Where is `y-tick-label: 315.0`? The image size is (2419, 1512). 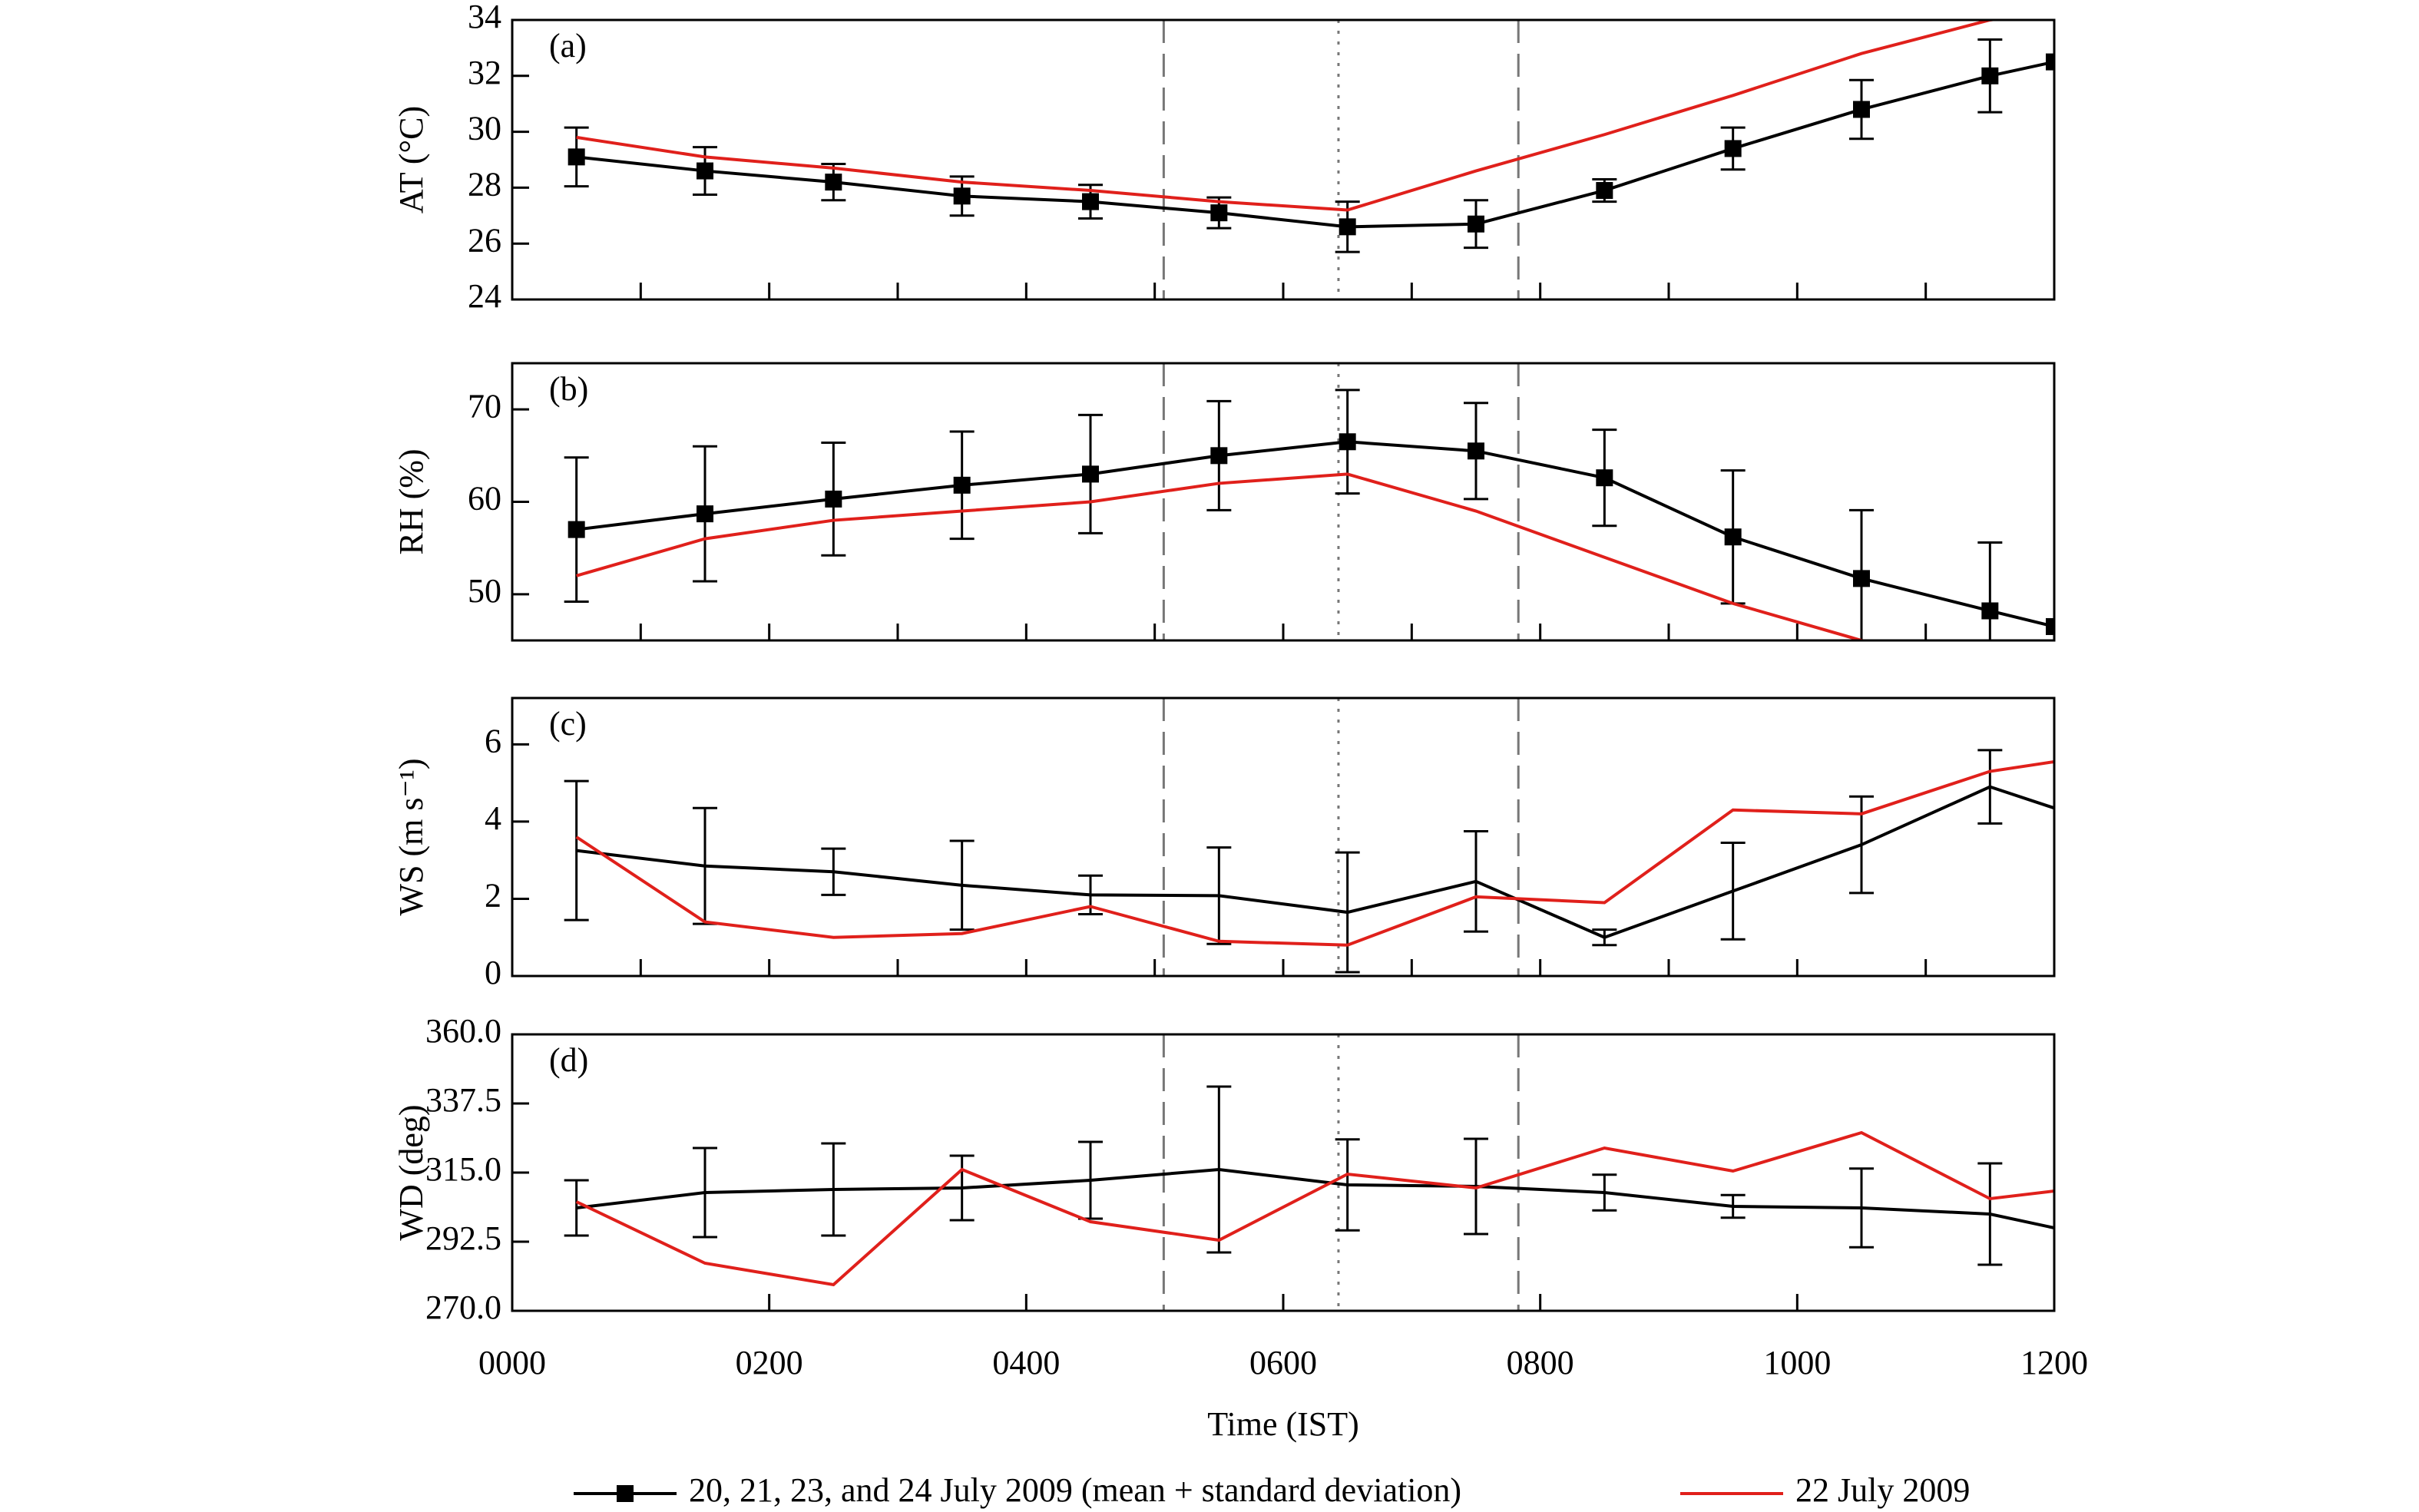
y-tick-label: 315.0 is located at coordinates (463, 1169).